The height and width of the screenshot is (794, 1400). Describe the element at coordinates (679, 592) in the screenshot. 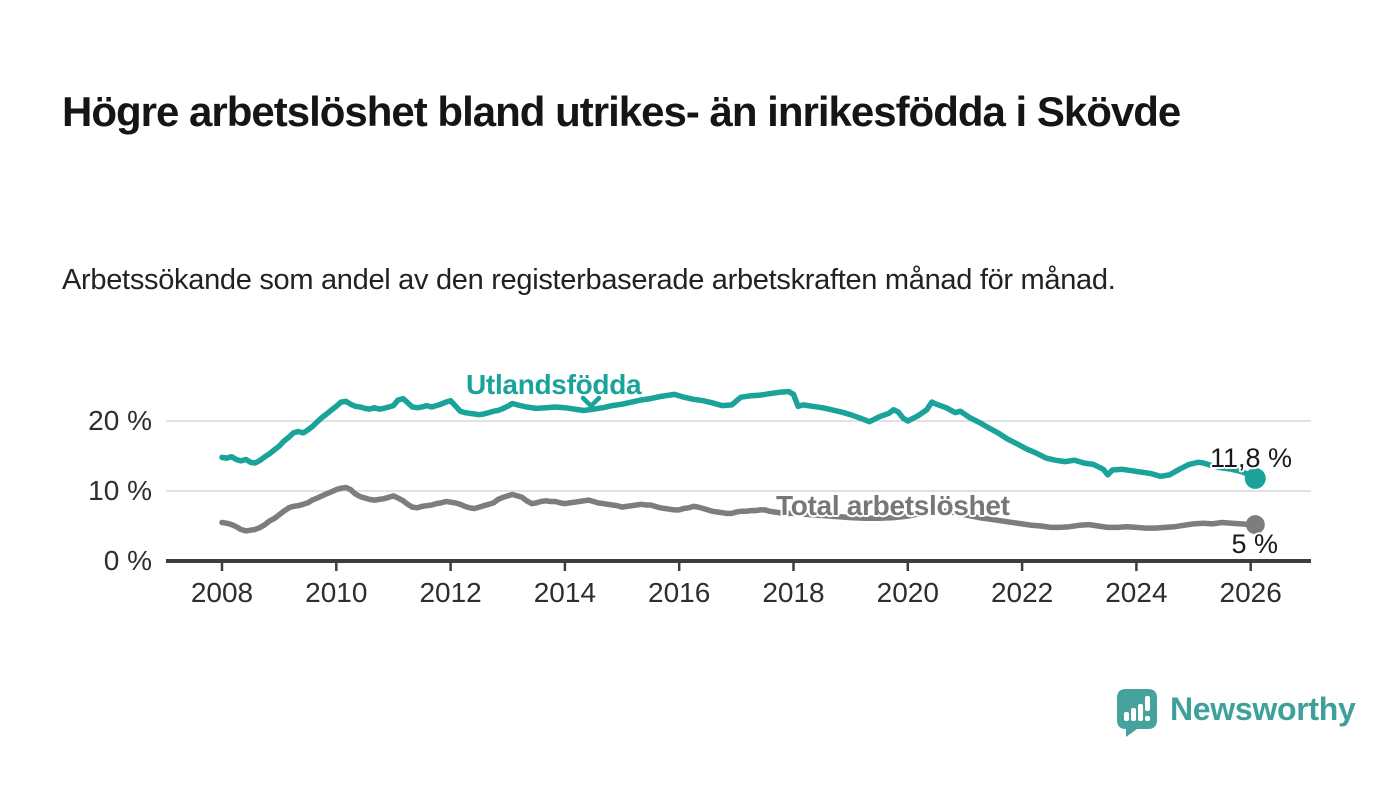

I see `x-tick-label: 2016` at that location.